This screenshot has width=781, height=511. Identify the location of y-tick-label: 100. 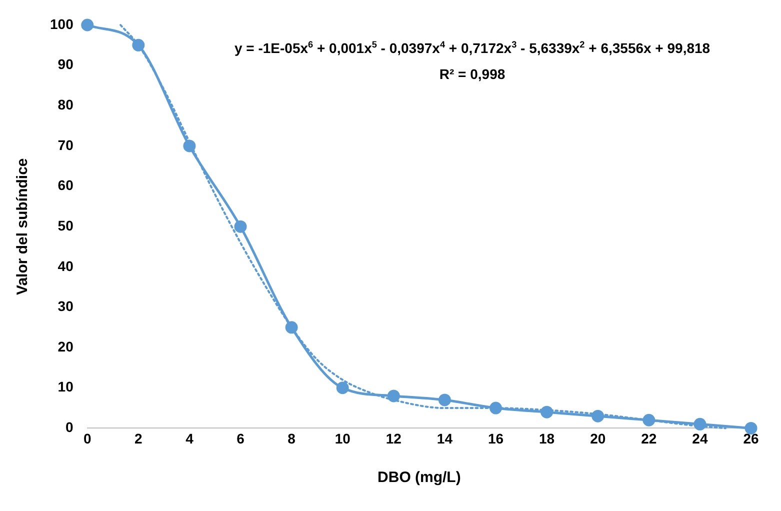
(62, 24).